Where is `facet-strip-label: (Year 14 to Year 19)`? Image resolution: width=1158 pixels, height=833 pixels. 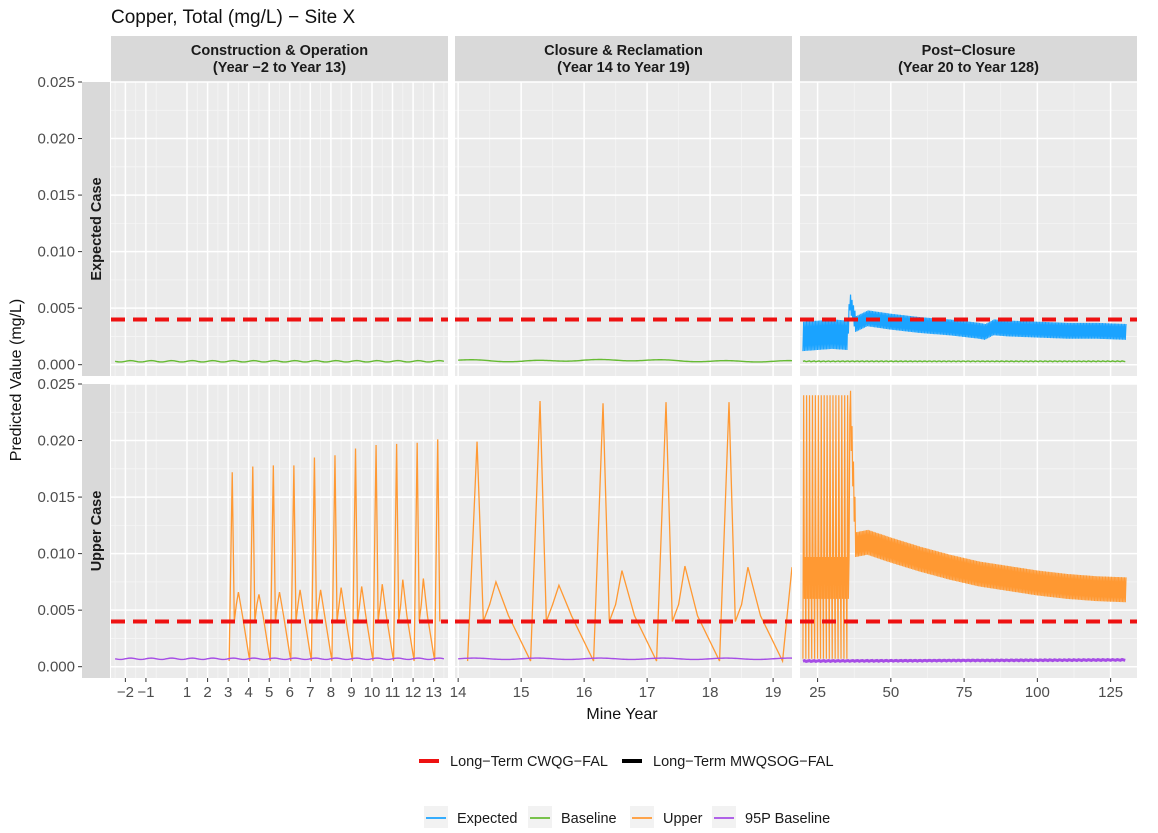
facet-strip-label: (Year 14 to Year 19) is located at coordinates (623, 68).